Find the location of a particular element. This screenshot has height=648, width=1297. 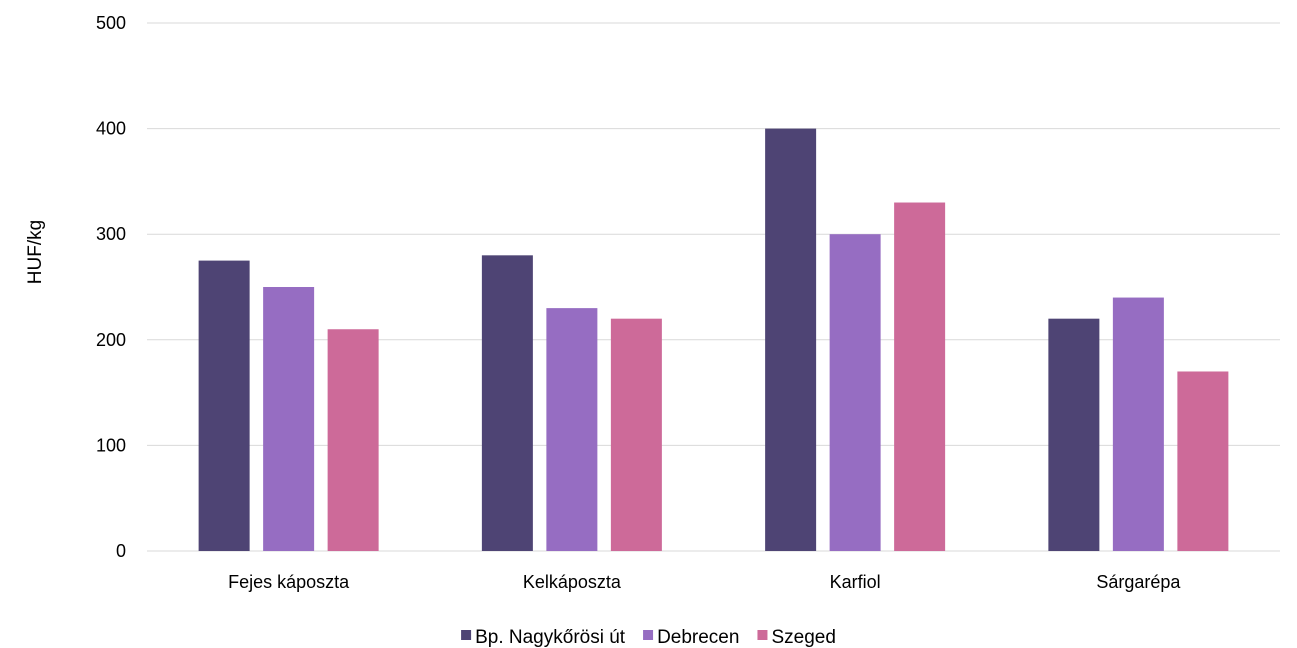

y-tick-label: 200 is located at coordinates (111, 340).